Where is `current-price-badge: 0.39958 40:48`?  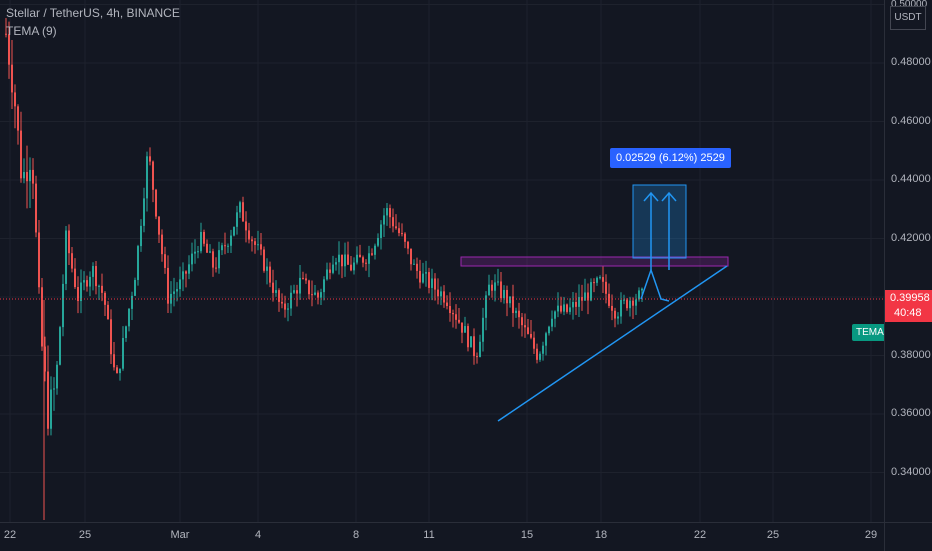 current-price-badge: 0.39958 40:48 is located at coordinates (908, 306).